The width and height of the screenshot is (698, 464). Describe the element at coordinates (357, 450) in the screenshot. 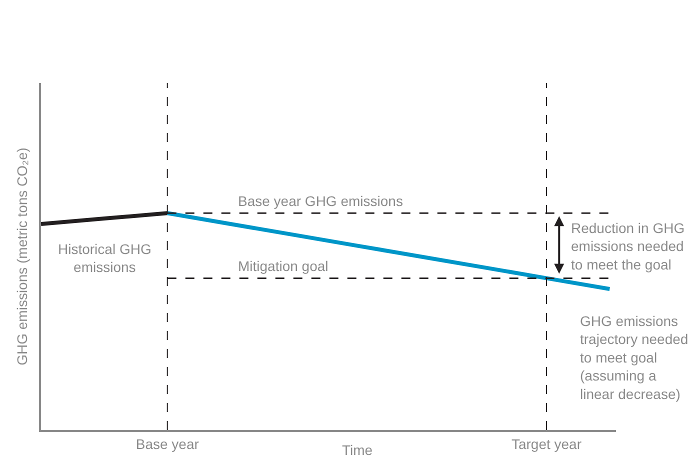

I see `x-axis-title: Time` at that location.